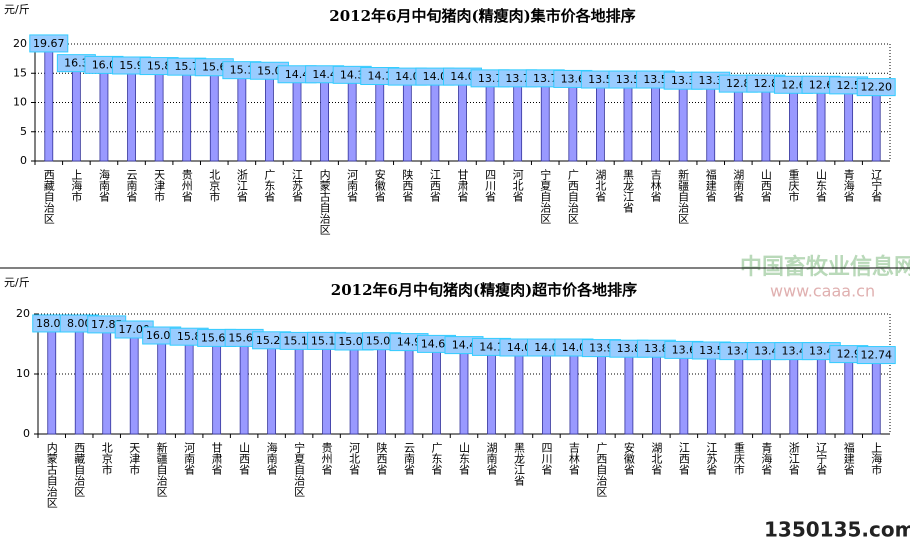 The image size is (910, 544). What do you see at coordinates (601, 469) in the screenshot?
I see `x-tick-label: 广西自治区` at bounding box center [601, 469].